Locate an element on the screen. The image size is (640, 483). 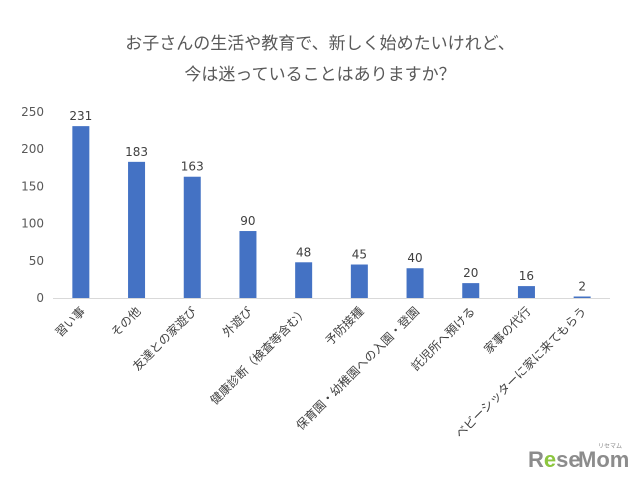
y-tick-label: 250 is located at coordinates (32, 112).